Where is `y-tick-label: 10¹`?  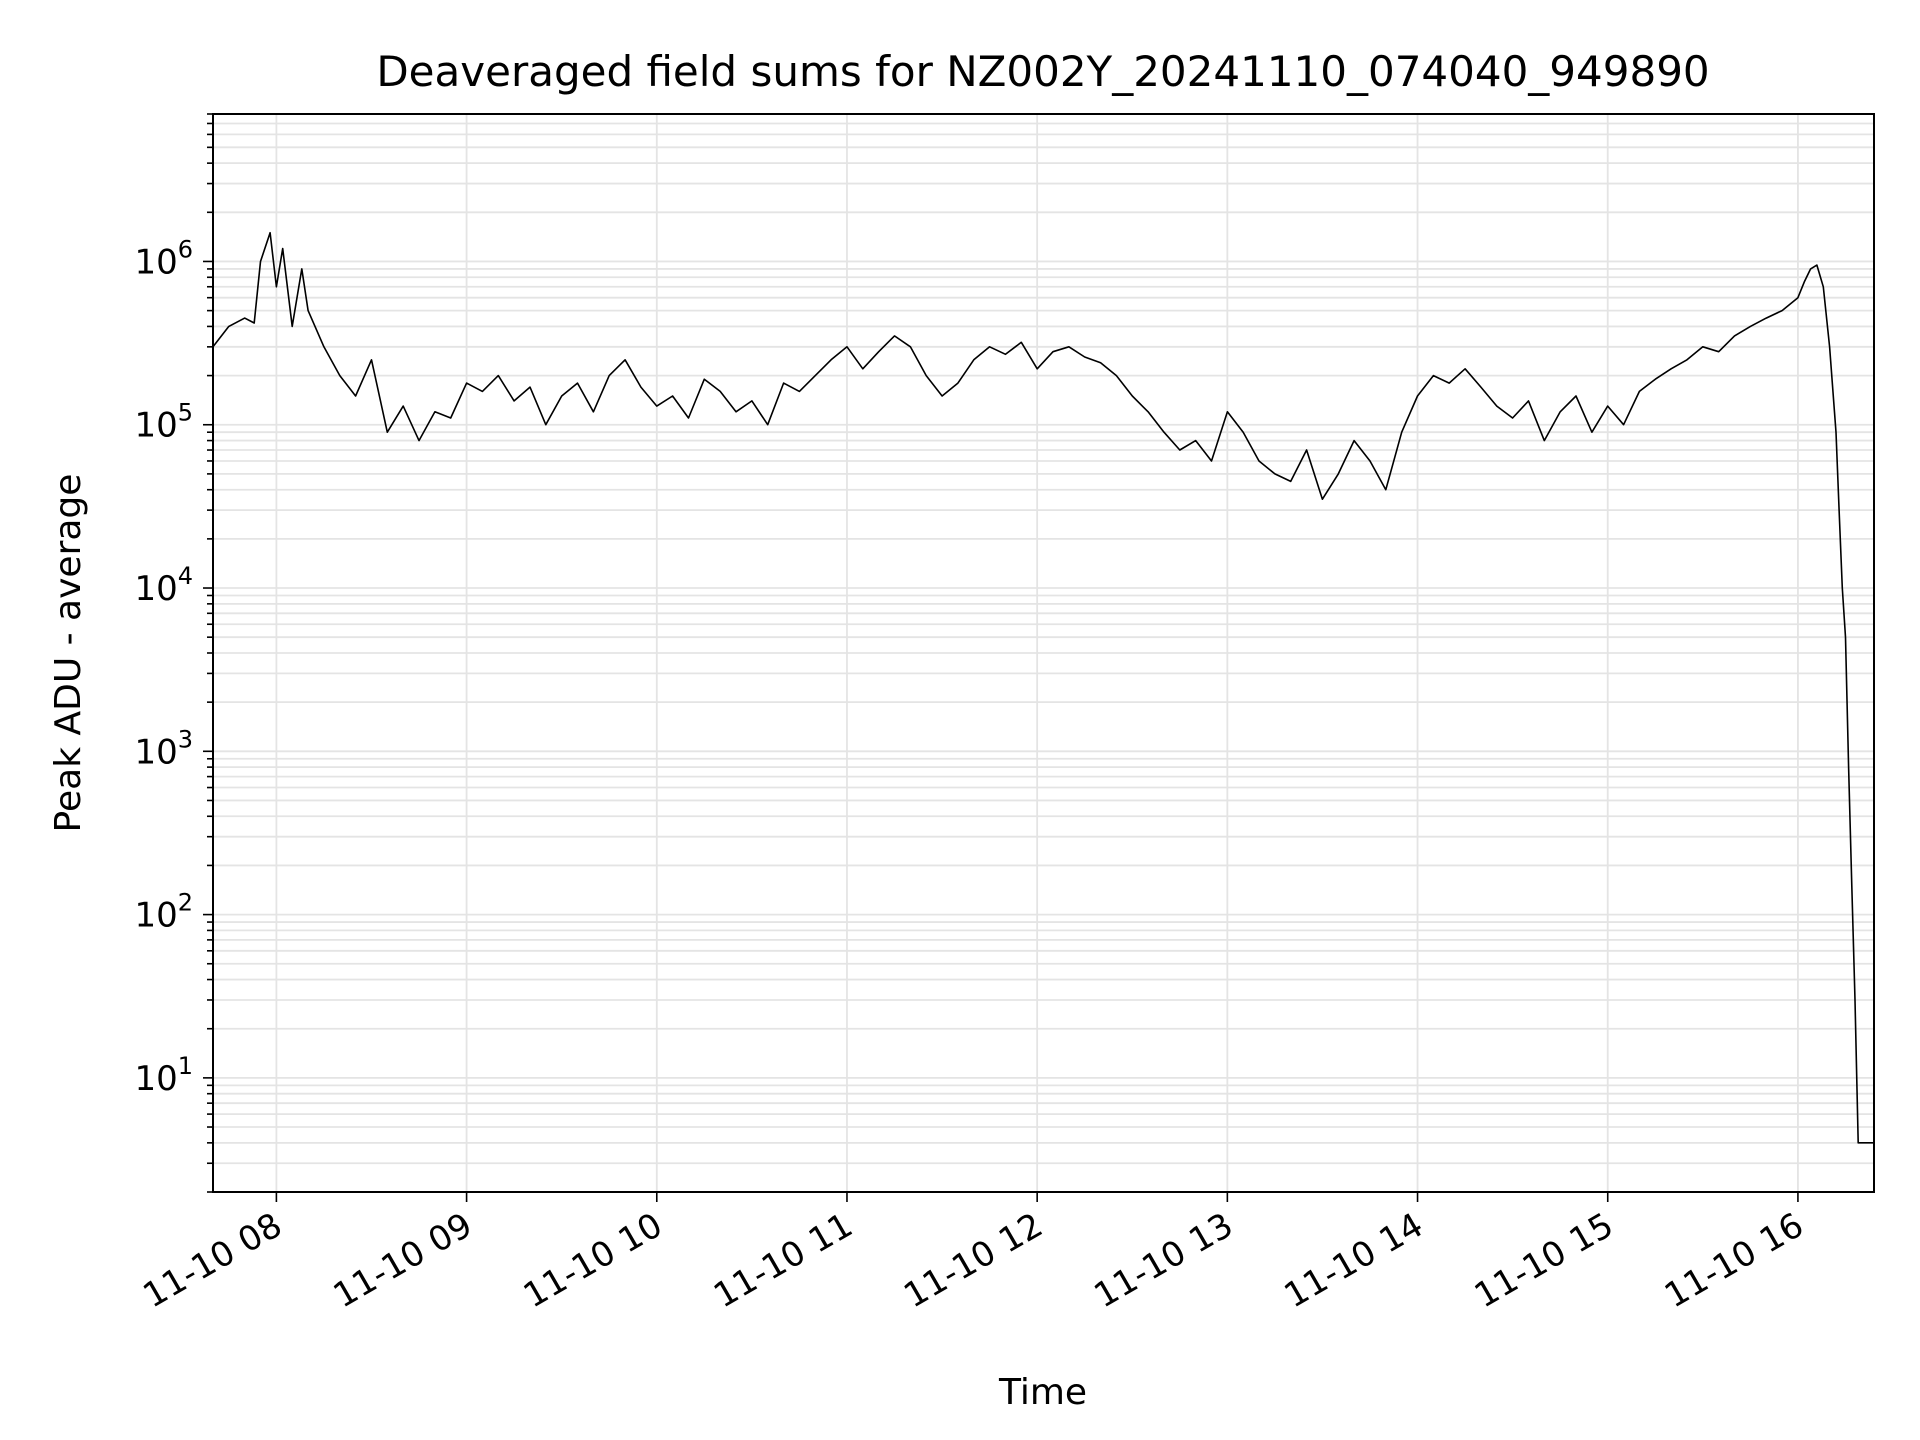
y-tick-label: 10¹ is located at coordinates (163, 1075).